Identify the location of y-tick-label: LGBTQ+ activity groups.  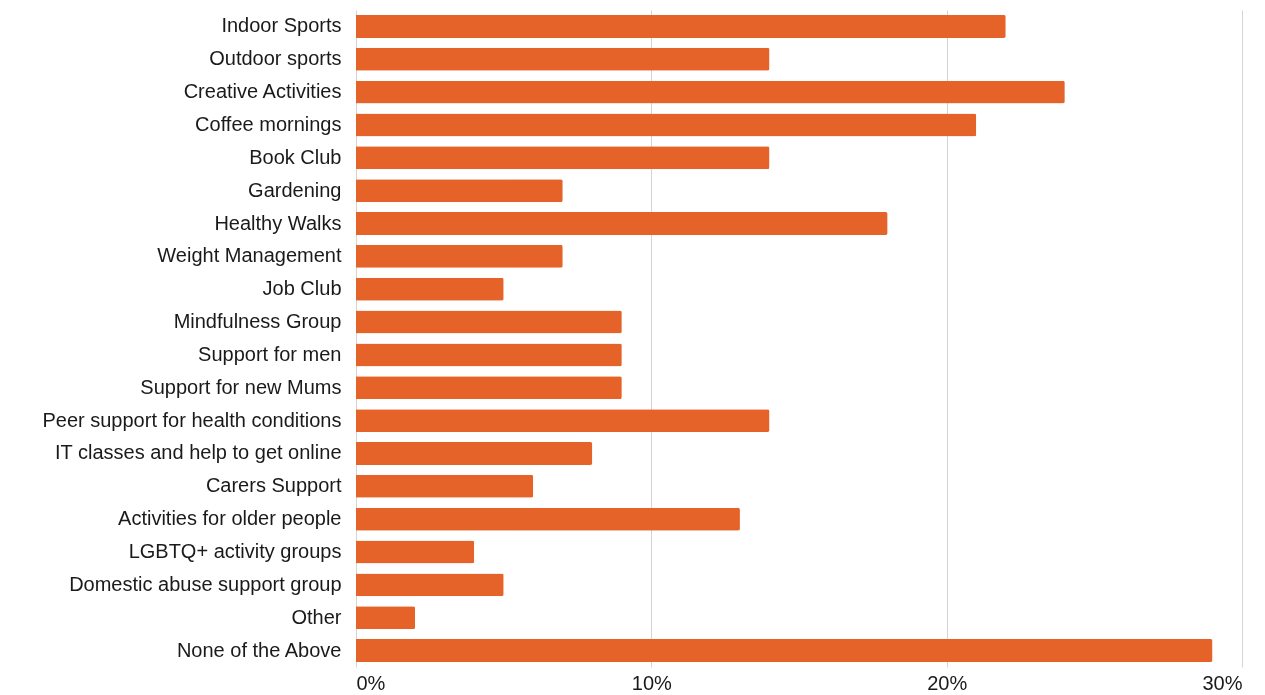
(235, 551).